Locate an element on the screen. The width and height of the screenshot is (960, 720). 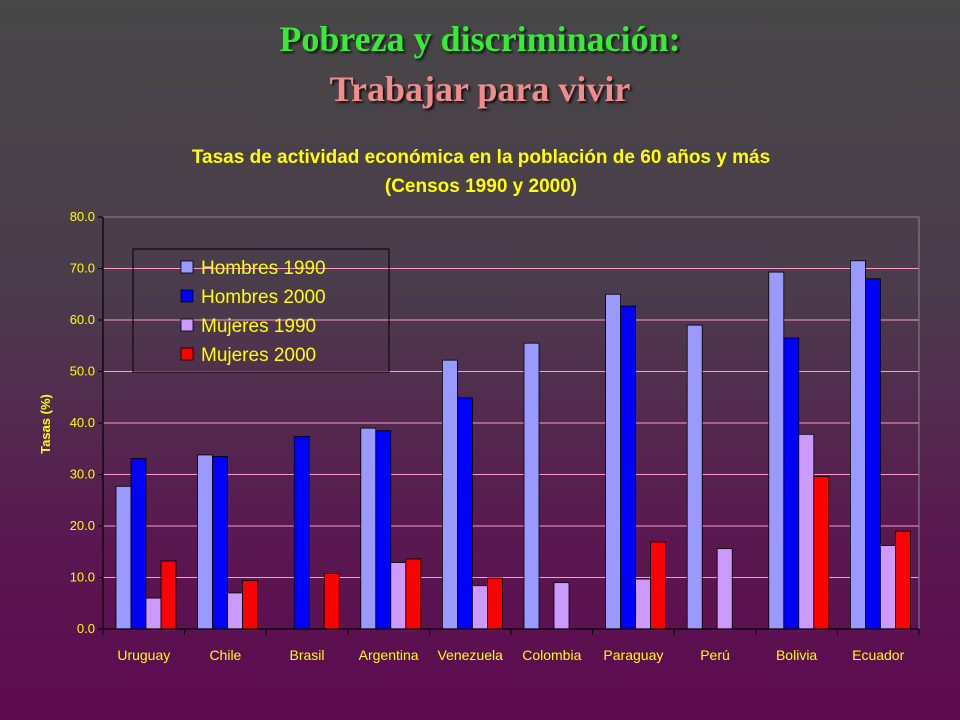
x-tick-label: Uruguay is located at coordinates (143, 655).